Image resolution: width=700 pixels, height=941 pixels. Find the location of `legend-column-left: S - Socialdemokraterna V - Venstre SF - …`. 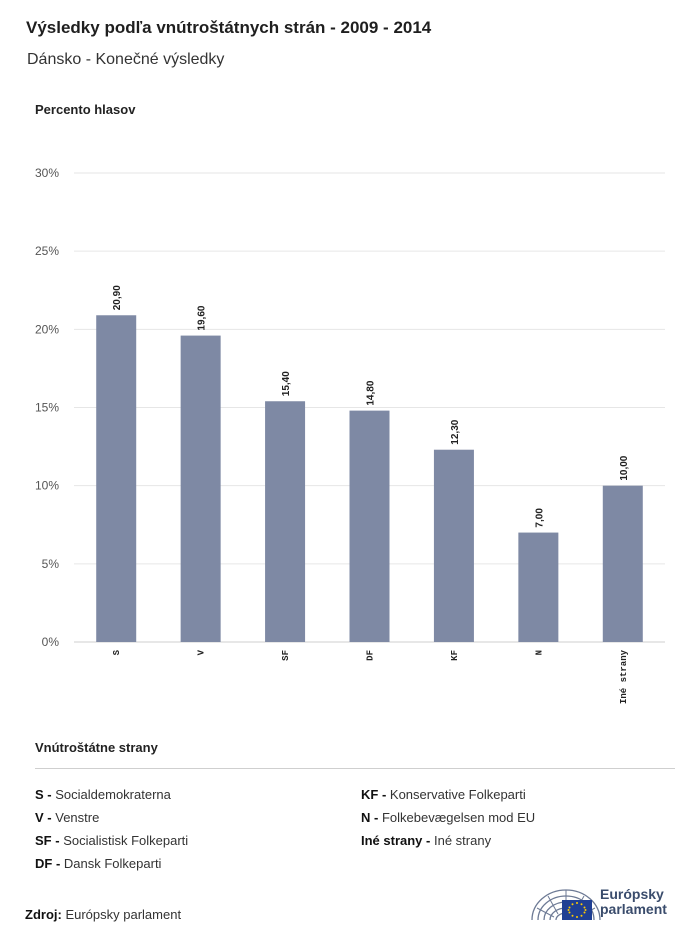

legend-column-left: S - Socialdemokraterna V - Venstre SF - … is located at coordinates (111, 832).